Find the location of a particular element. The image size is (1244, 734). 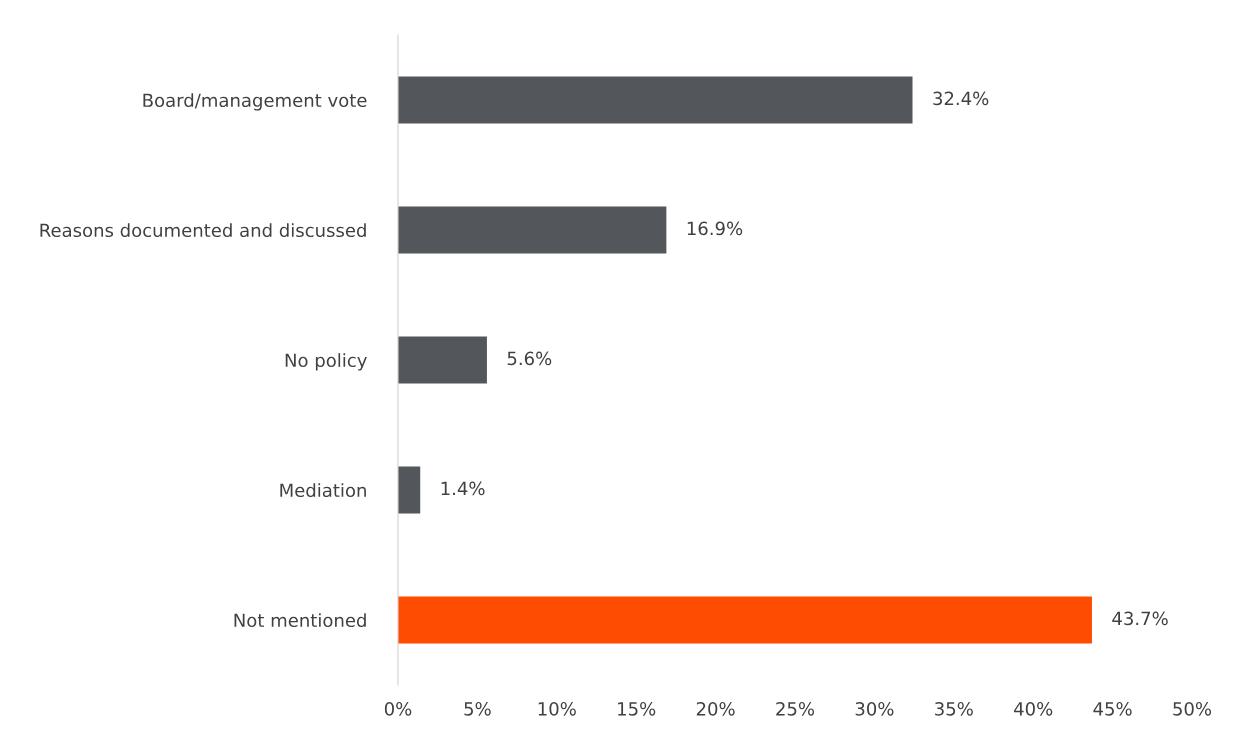

x-tick-label: 10% is located at coordinates (557, 708).